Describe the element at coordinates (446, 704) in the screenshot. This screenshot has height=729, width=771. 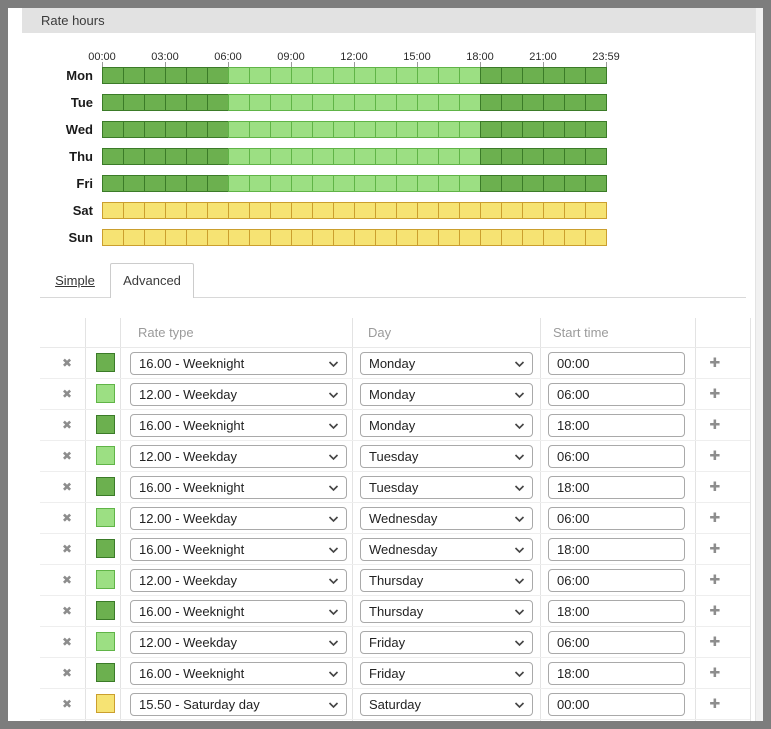
I see `day-select: Saturday` at that location.